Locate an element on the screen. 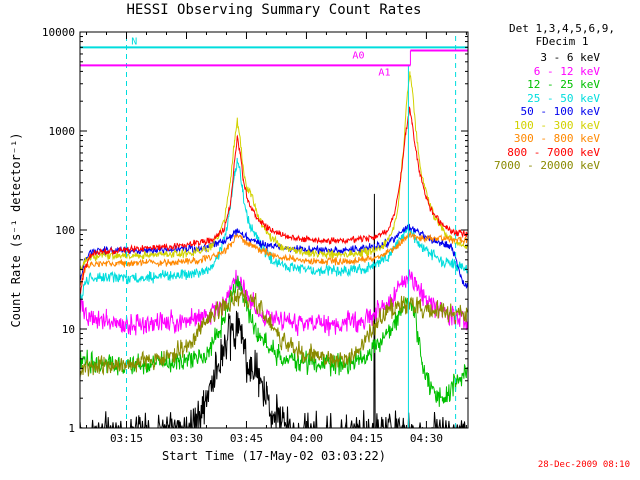 Image resolution: width=640 pixels, height=480 pixels. y-tick-label: 10 is located at coordinates (68, 329).